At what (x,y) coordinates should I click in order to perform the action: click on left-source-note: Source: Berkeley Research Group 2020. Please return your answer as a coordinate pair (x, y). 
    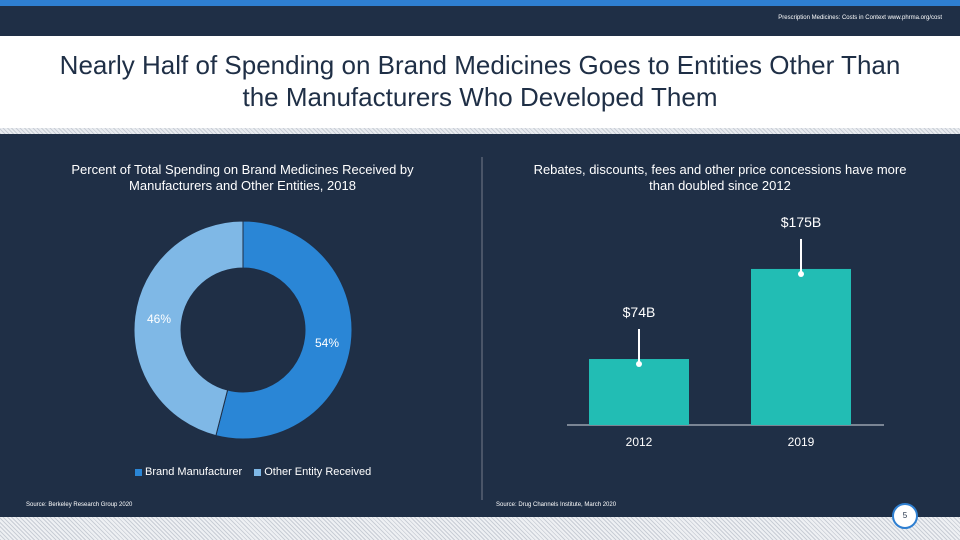
    Looking at the image, I should click on (79, 505).